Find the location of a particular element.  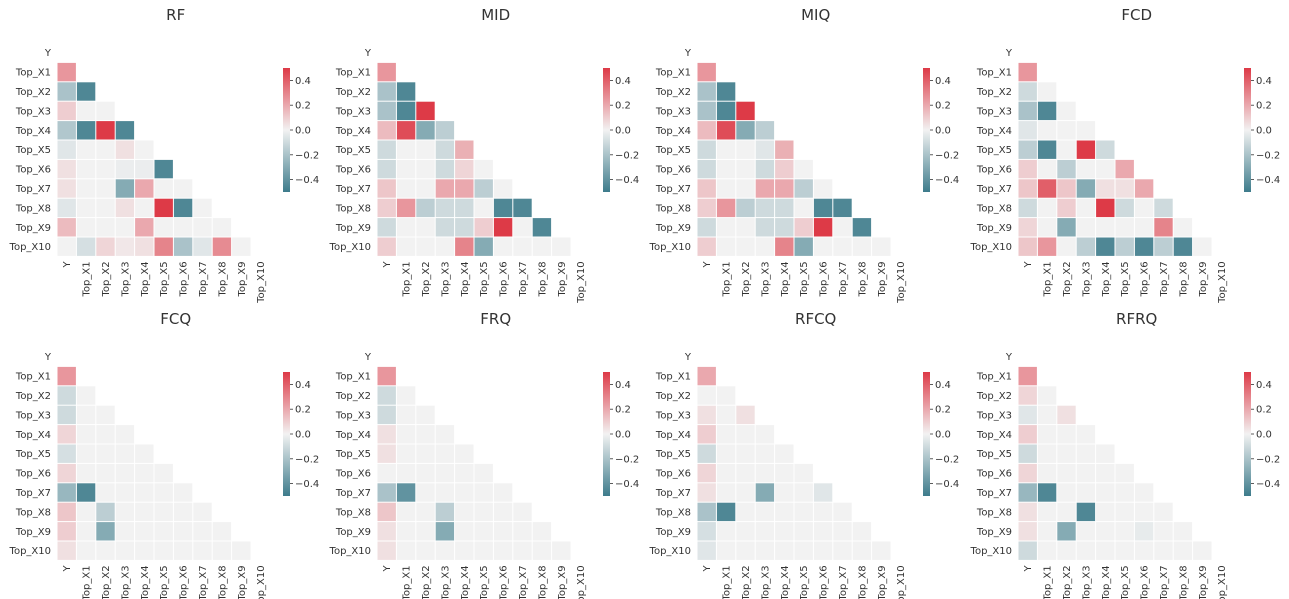

y-tick-label: Top_X2 is located at coordinates (673, 396).